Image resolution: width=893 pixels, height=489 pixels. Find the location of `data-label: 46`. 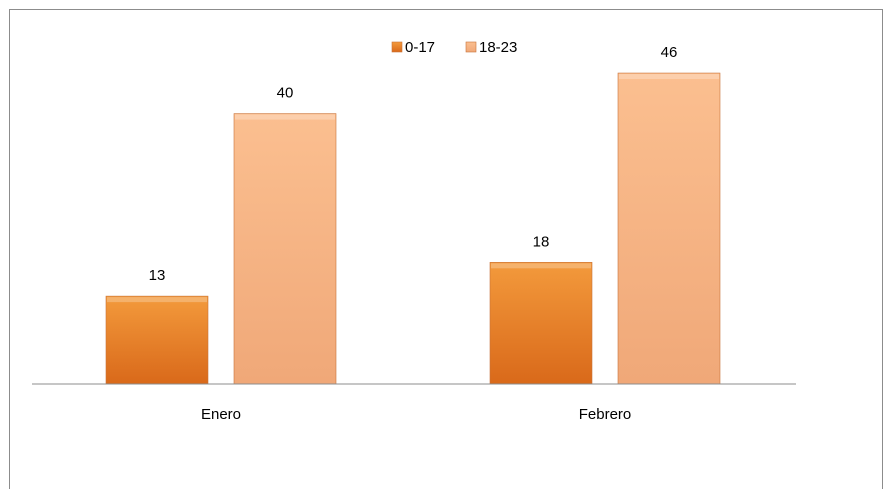

data-label: 46 is located at coordinates (669, 52).